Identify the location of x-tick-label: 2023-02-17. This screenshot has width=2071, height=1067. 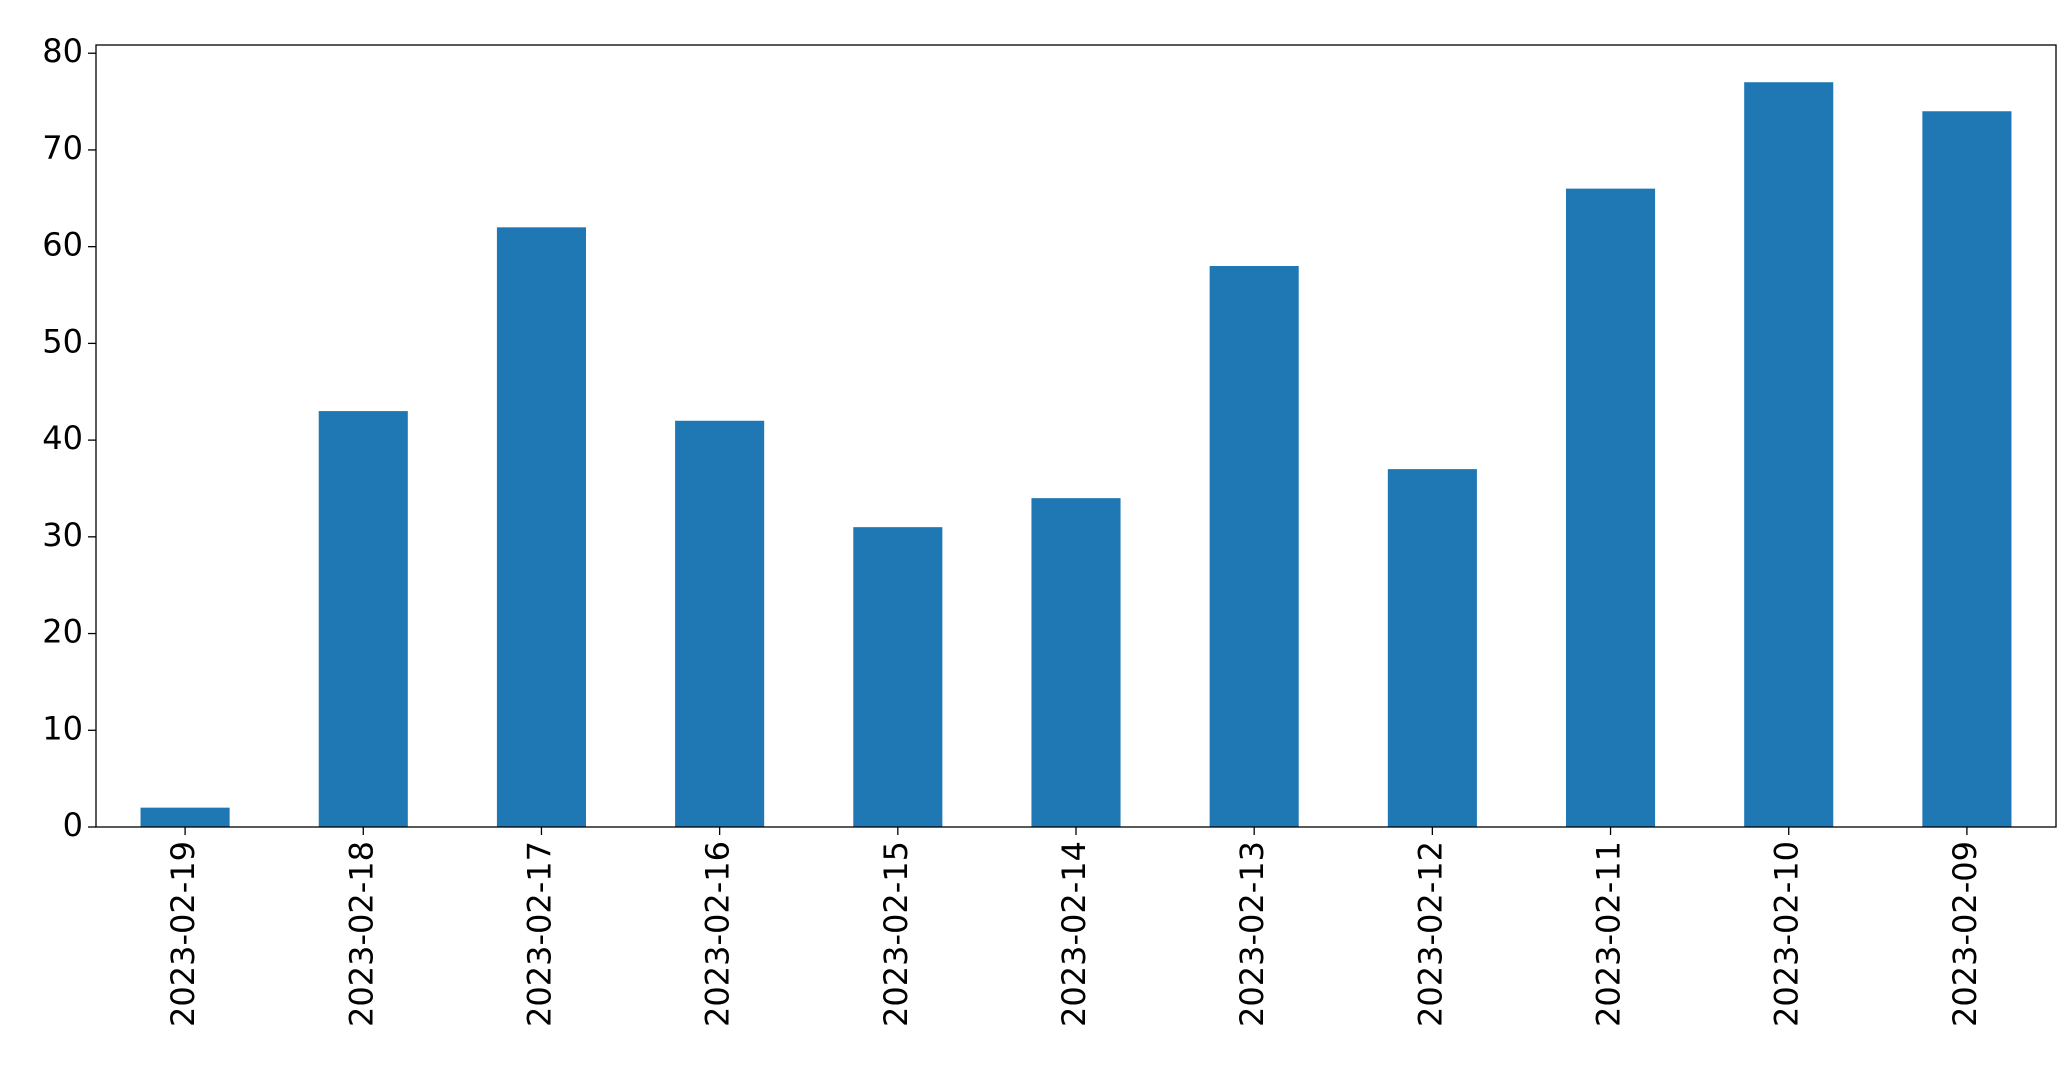
(539, 934).